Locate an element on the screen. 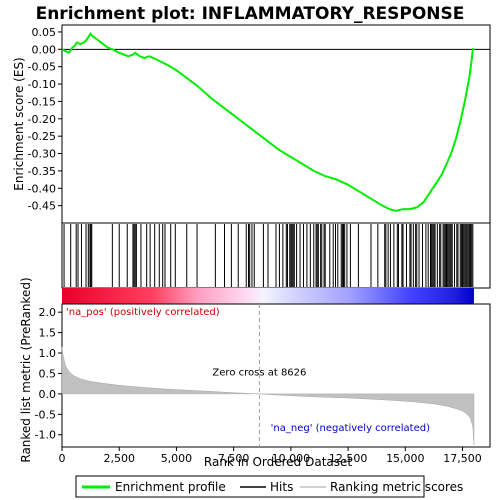 This screenshot has height=500, width=500. negative-correlation-label: 'na_neg' (negatively correlated) is located at coordinates (350, 428).